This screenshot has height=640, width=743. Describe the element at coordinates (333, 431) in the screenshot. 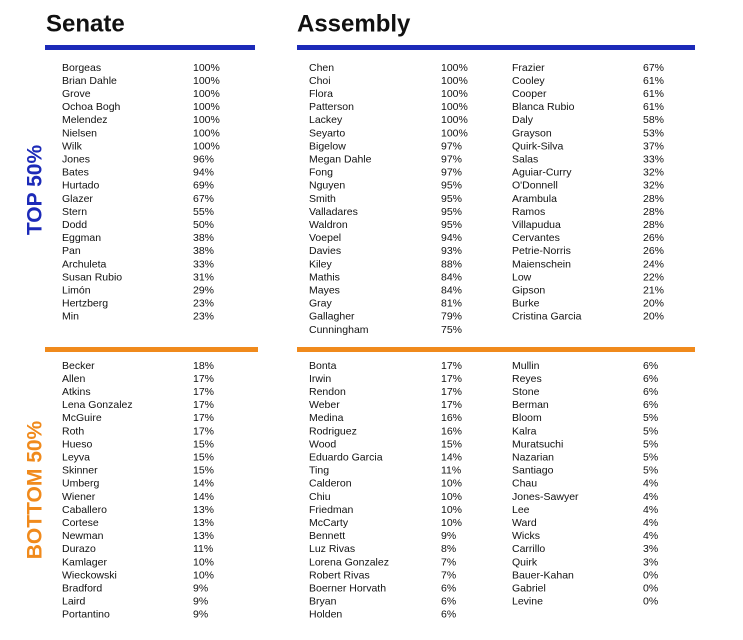

I see `member-name: Rodriguez` at that location.